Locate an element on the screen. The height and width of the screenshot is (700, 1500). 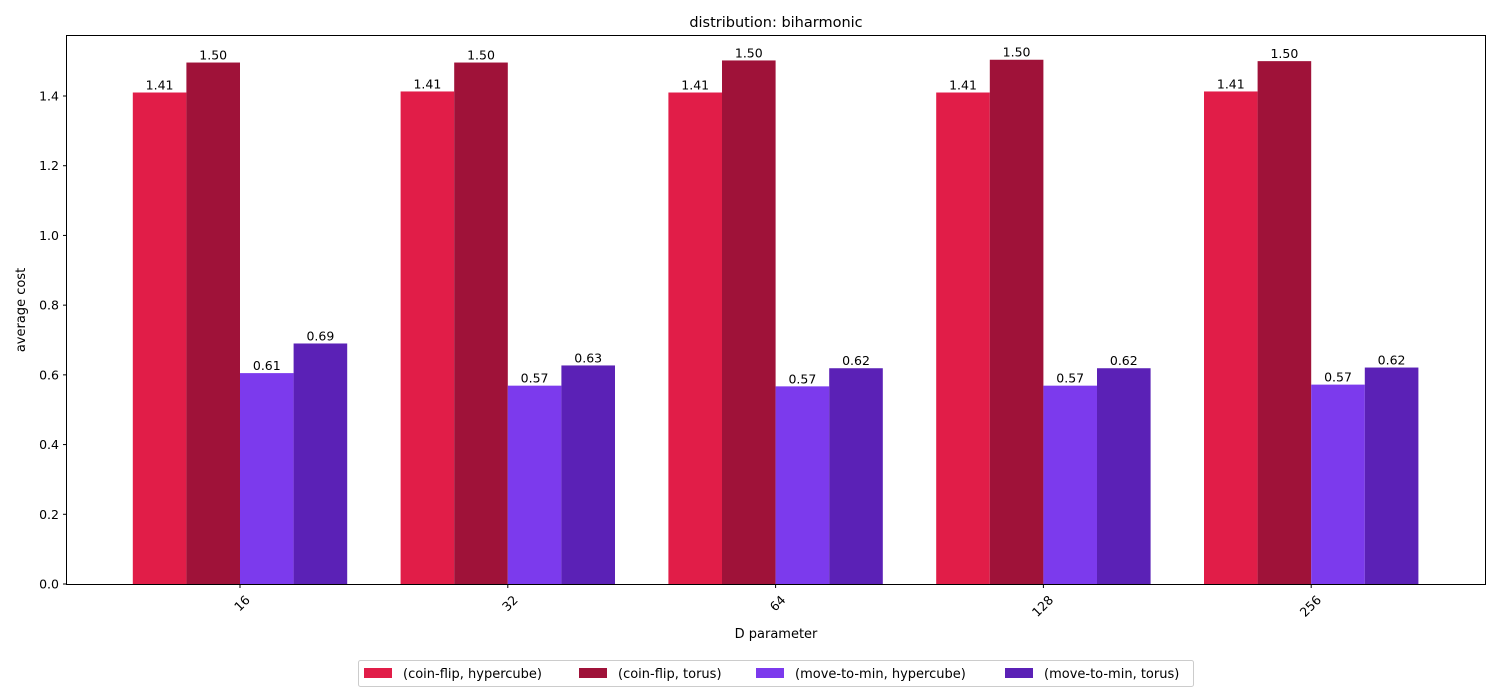
x-axis-label: D parameter is located at coordinates (776, 634).